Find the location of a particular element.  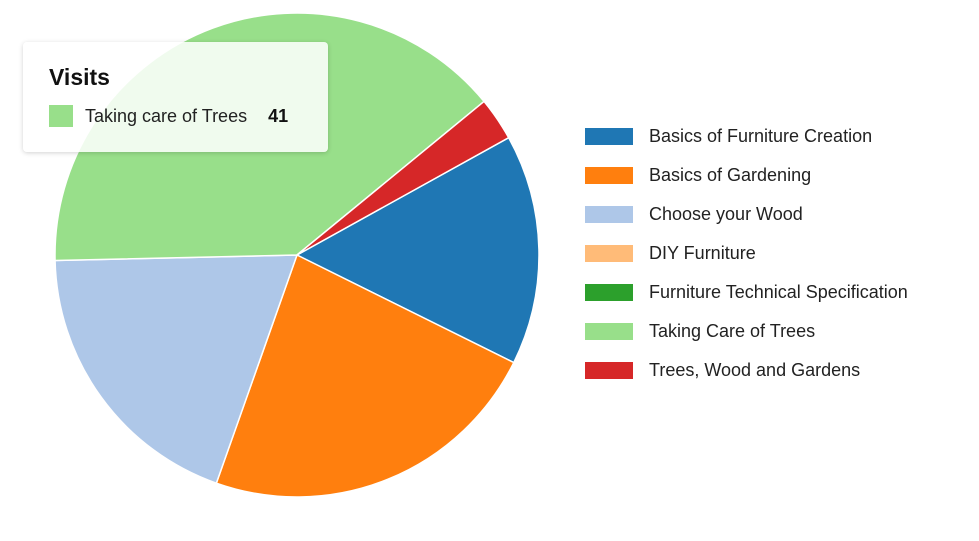

legend-label: Taking Care of Trees is located at coordinates (732, 331).